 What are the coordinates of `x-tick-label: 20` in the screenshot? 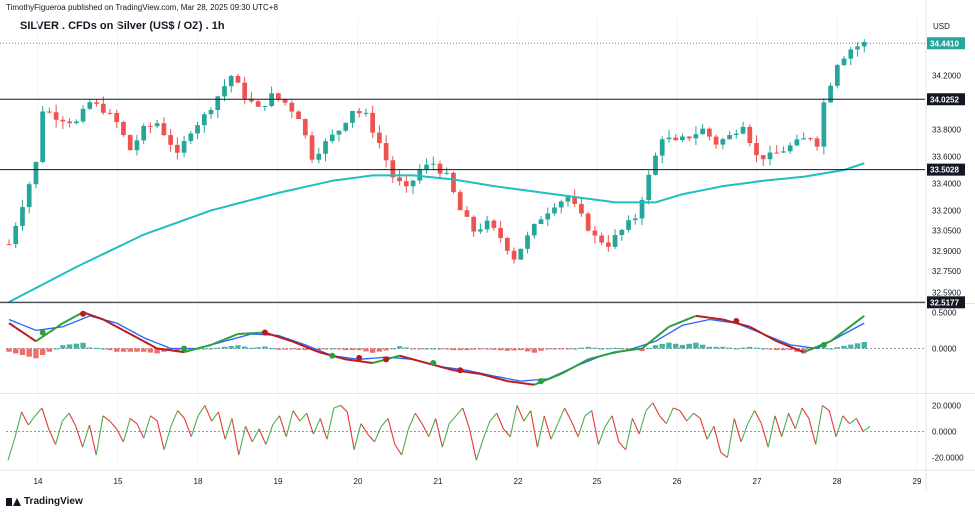 It's located at (358, 481).